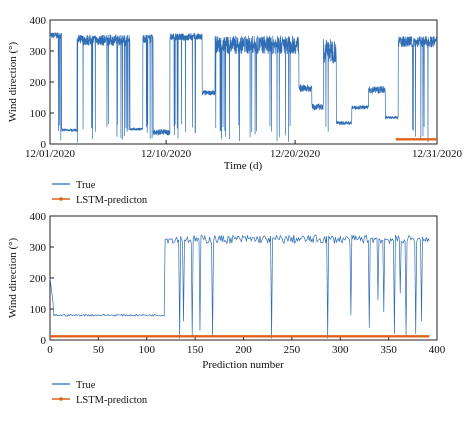  I want to click on top-y-axis: 0 100 200 300 400, so click(42, 83).